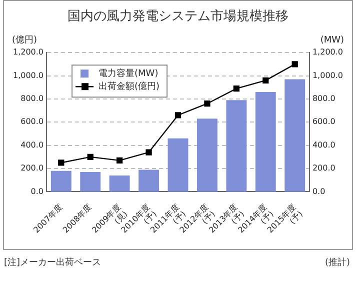  What do you see at coordinates (332, 40) in the screenshot?
I see `y2-axis-title: (MW)` at bounding box center [332, 40].